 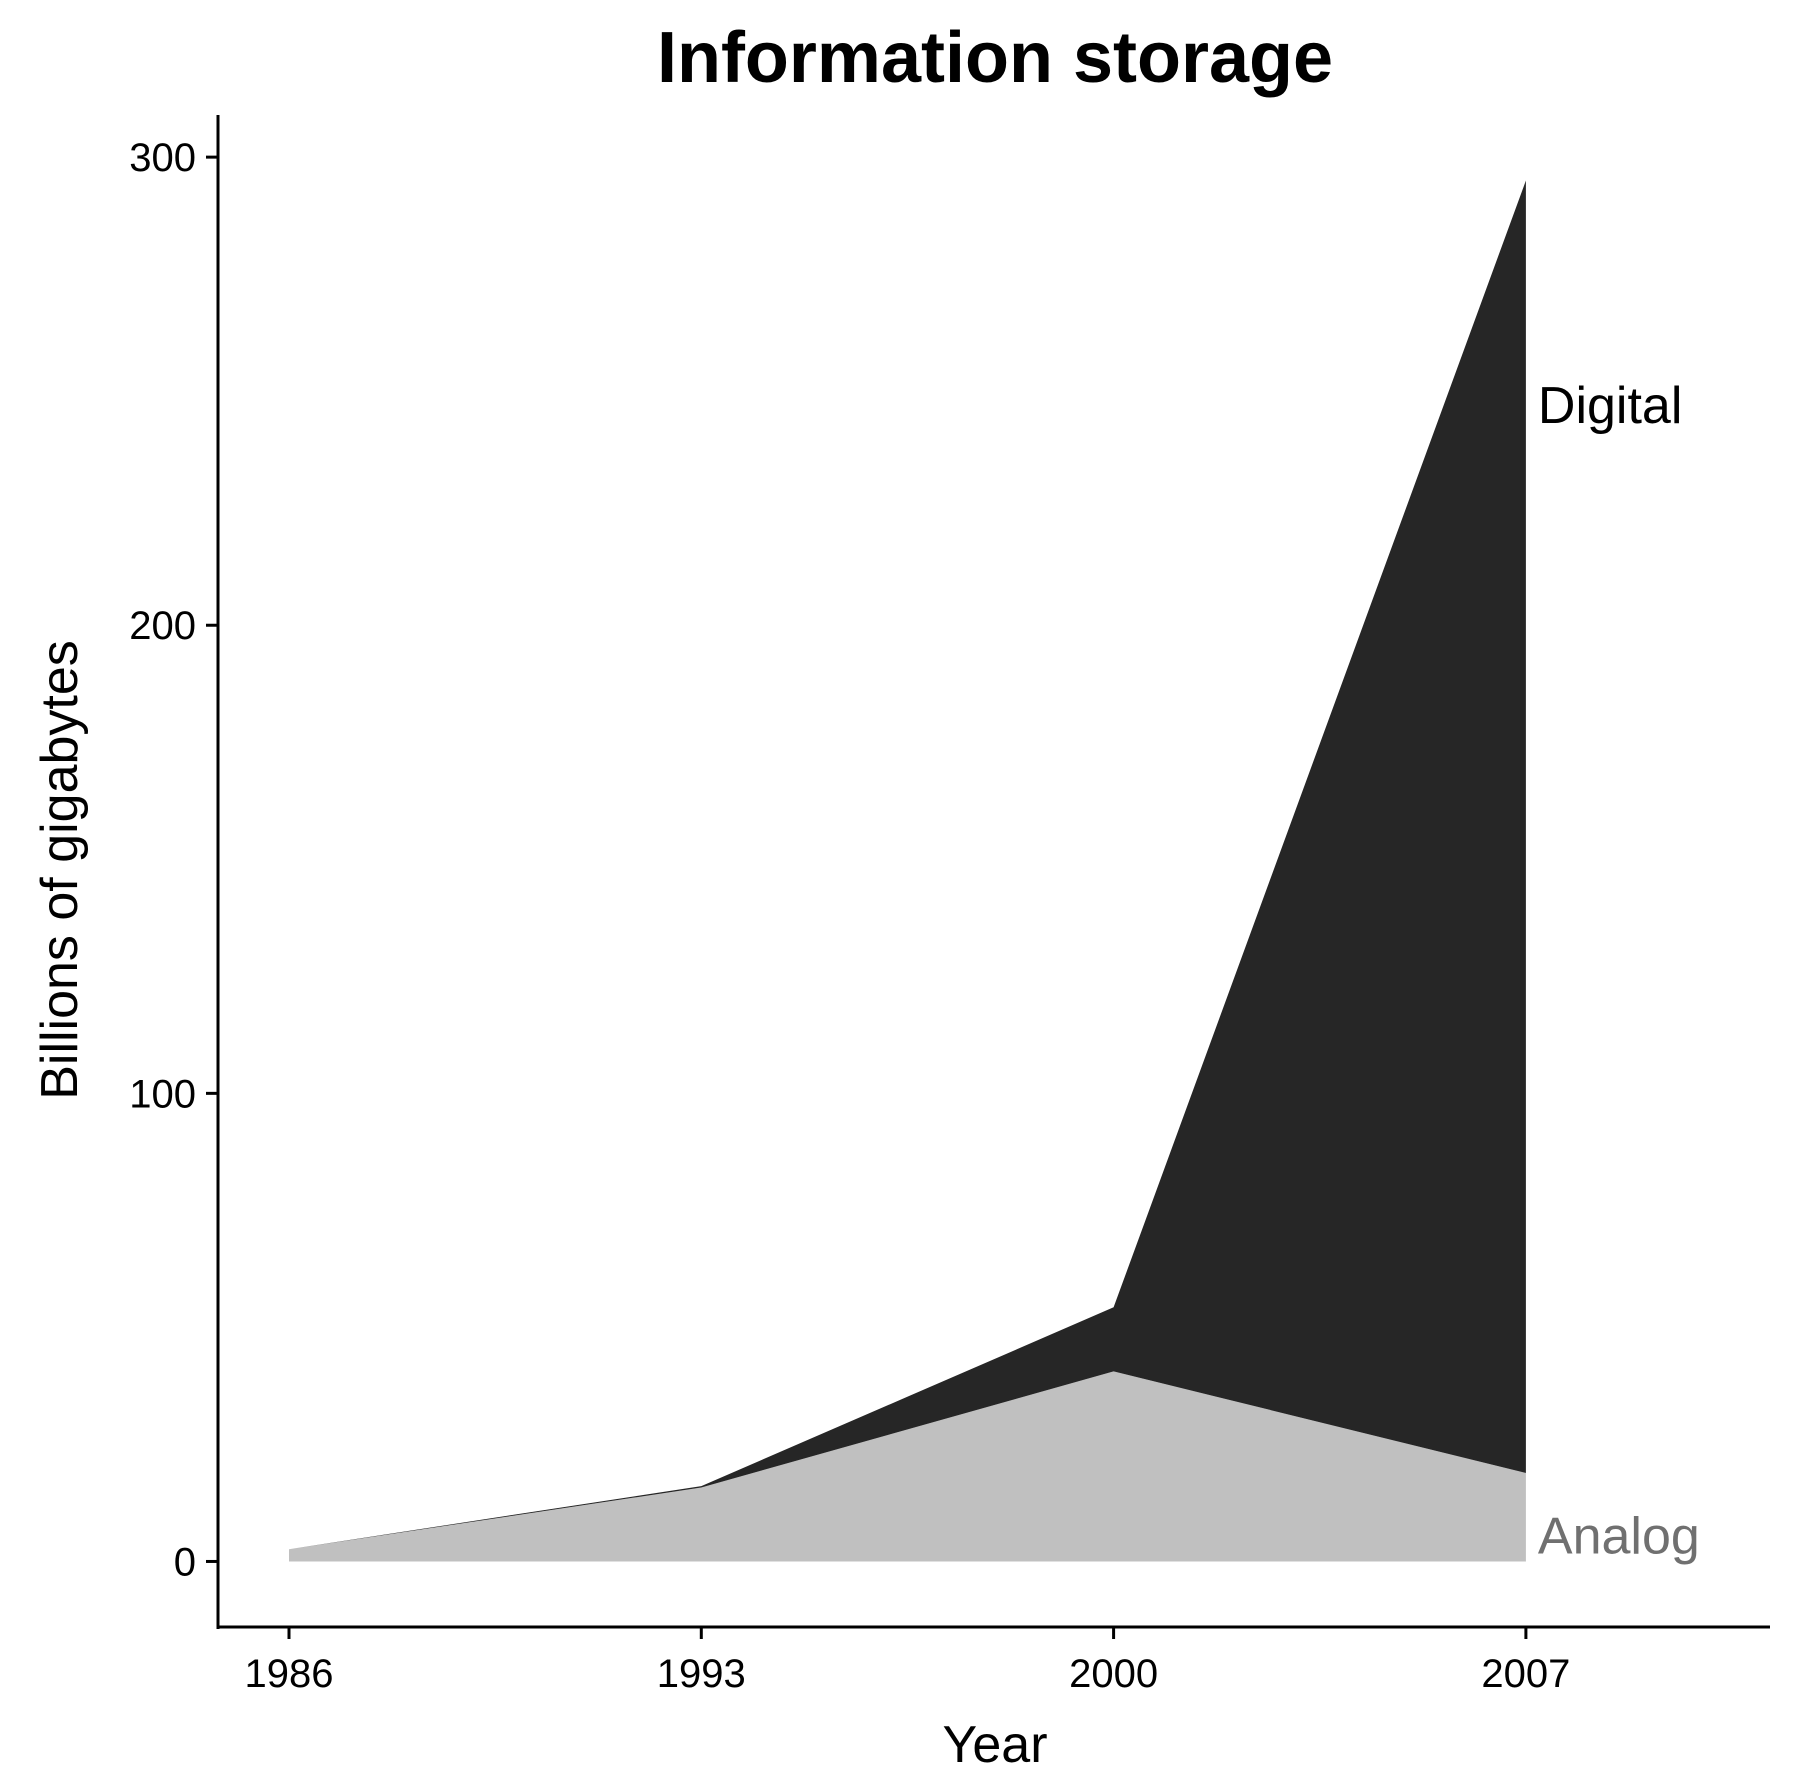 What do you see at coordinates (1113, 1674) in the screenshot?
I see `x-tick-label: 2000` at bounding box center [1113, 1674].